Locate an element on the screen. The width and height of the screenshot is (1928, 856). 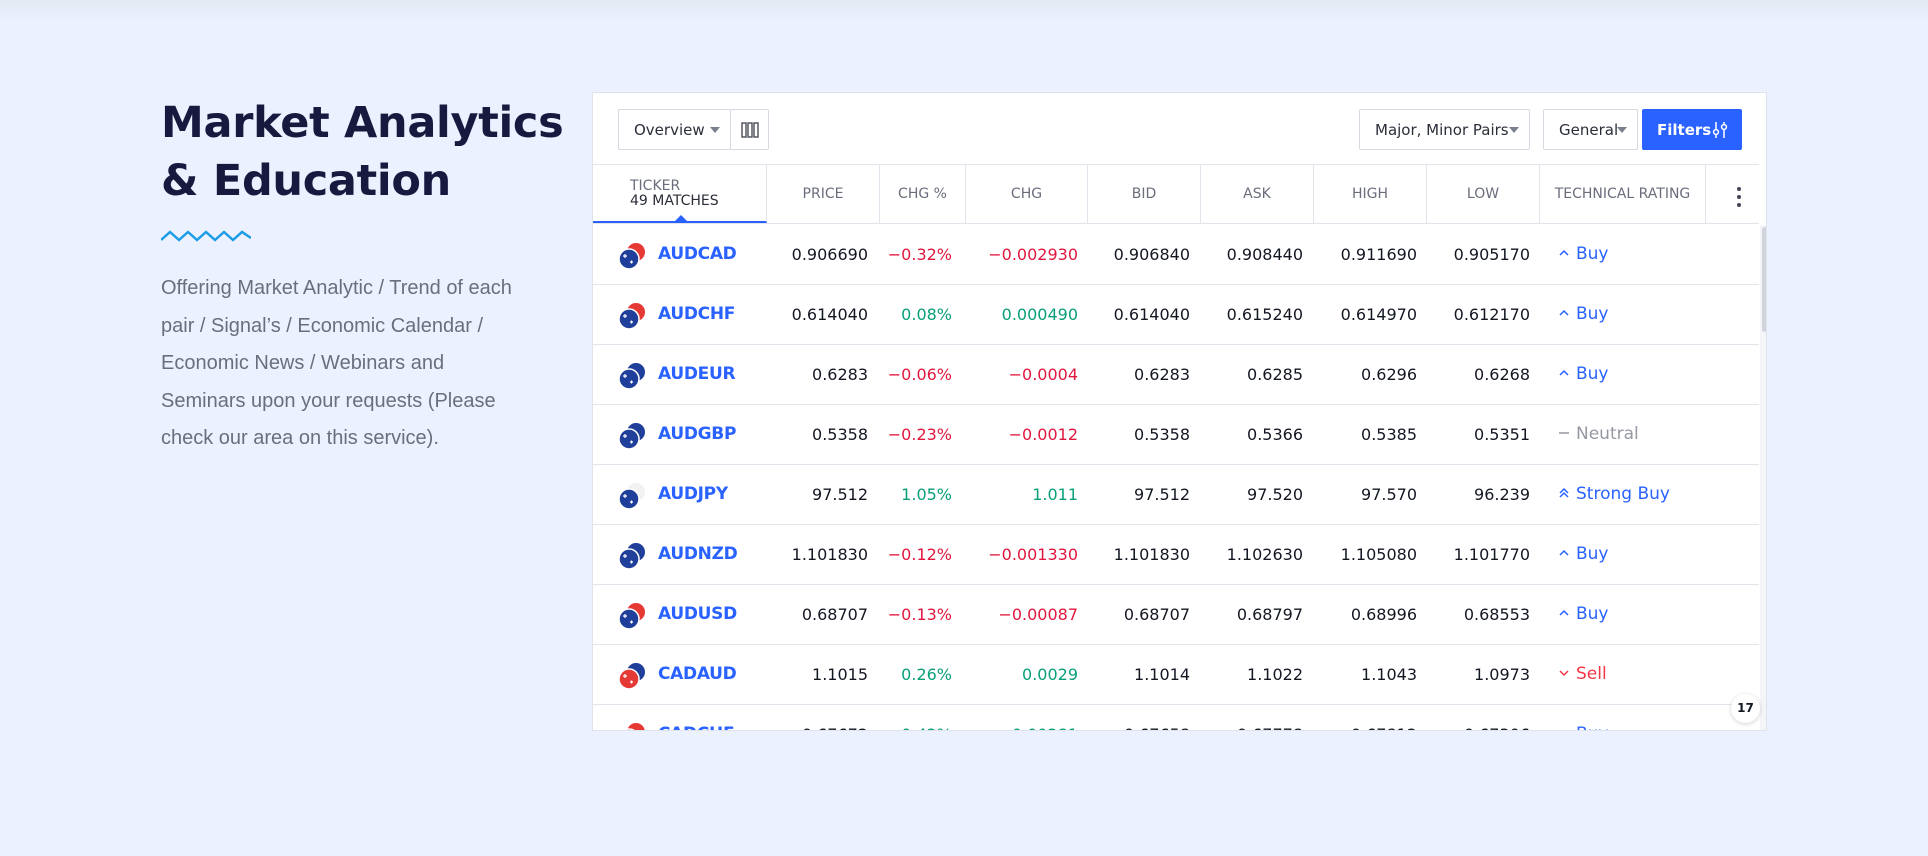
category-dropdown: General is located at coordinates (1590, 129).